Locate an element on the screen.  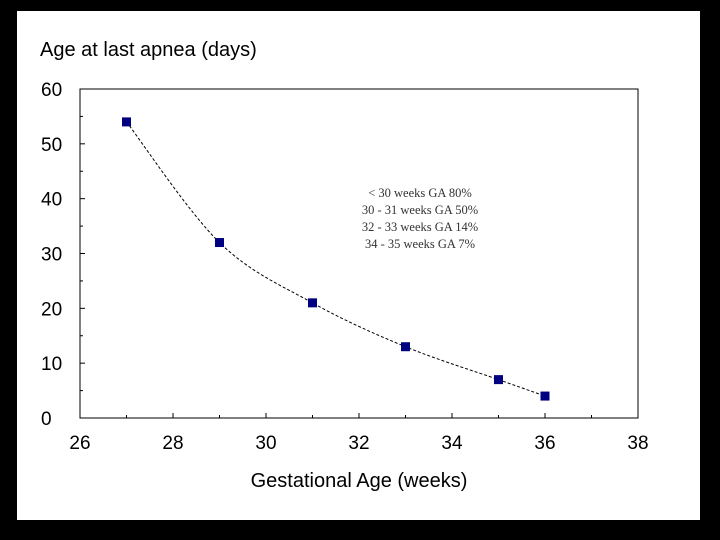
y-tick-label: 50 is located at coordinates (51, 145).